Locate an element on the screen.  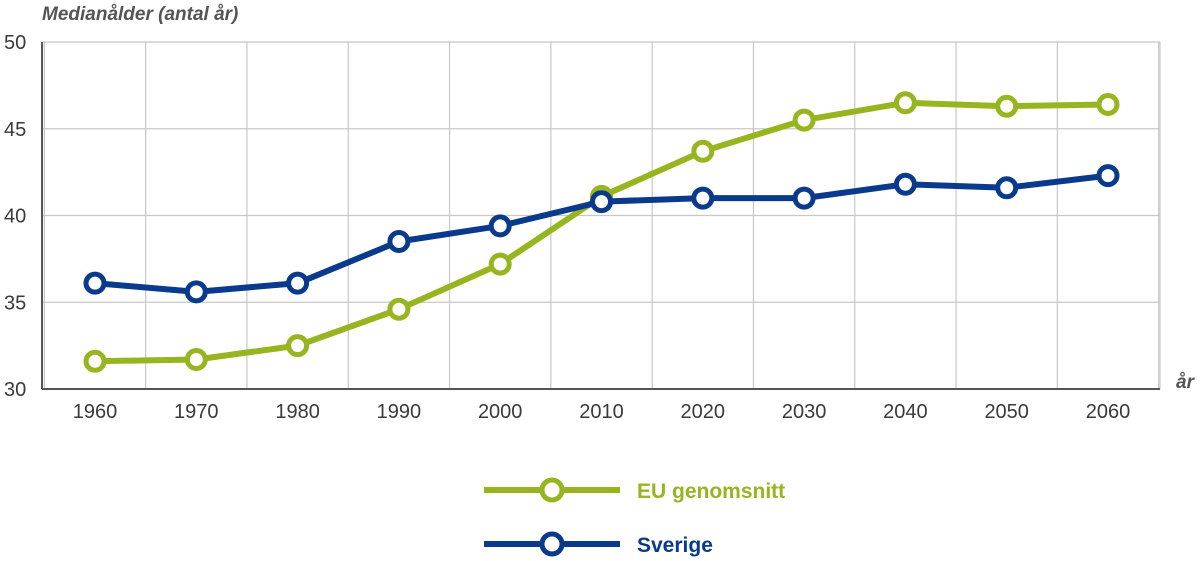
x-tick-label: 2060 is located at coordinates (1108, 412).